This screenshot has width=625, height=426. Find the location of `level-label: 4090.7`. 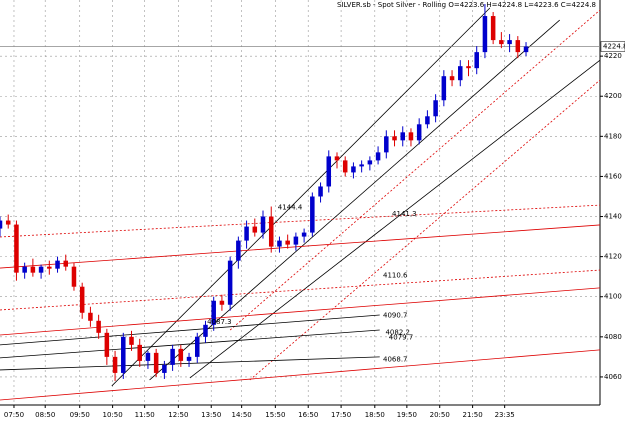

level-label: 4090.7 is located at coordinates (395, 315).